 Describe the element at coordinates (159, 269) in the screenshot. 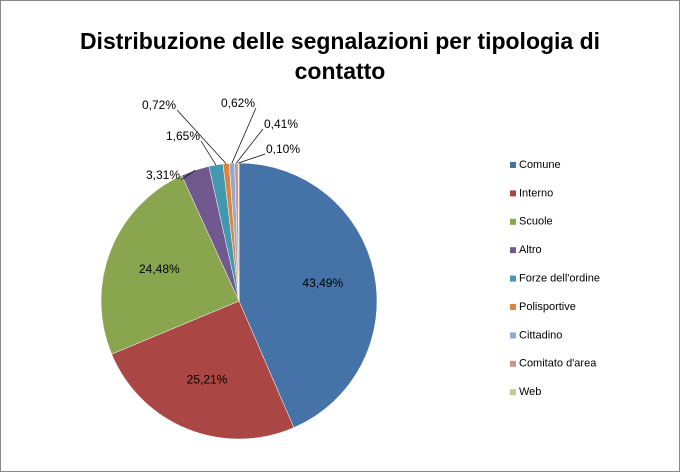

I see `data-label: 24,48%` at that location.